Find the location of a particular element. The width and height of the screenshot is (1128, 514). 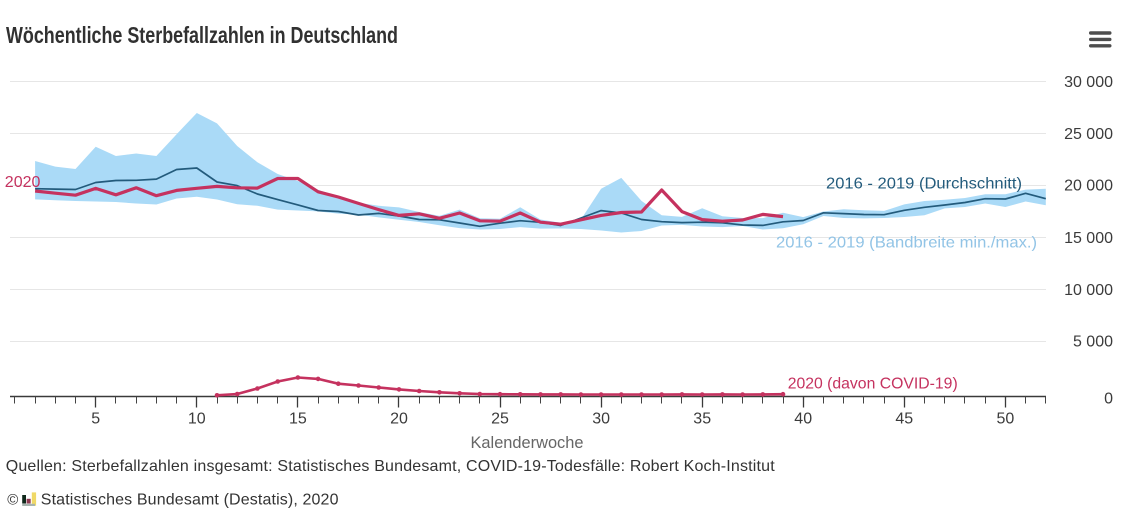

svg-text: 2020 (davon COVID-19) is located at coordinates (873, 384).